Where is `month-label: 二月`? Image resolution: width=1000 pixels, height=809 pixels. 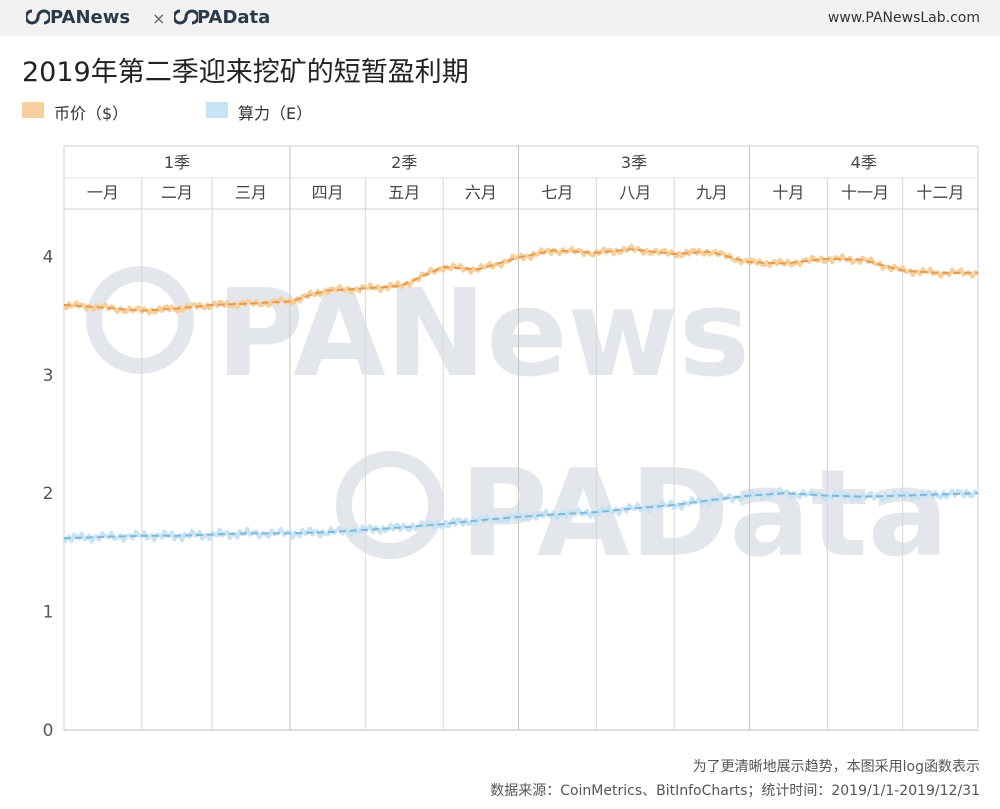 month-label: 二月 is located at coordinates (177, 192).